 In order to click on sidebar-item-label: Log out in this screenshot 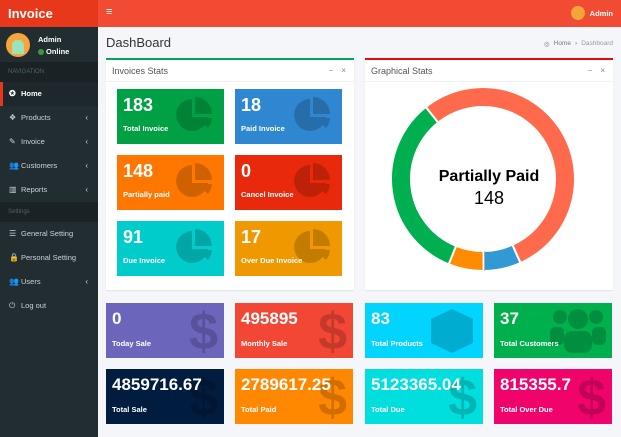, I will do `click(34, 305)`.